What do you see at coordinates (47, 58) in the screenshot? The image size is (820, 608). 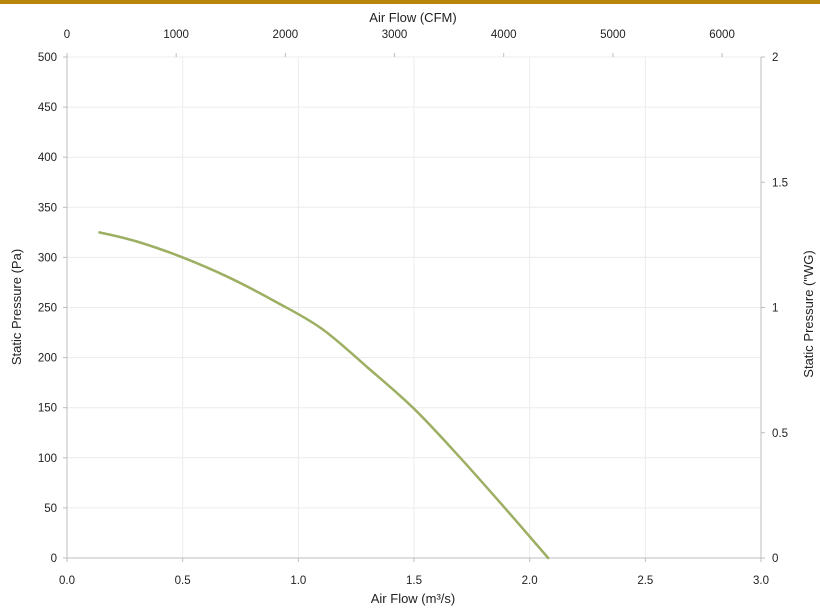 I see `y-tick-label: 500` at bounding box center [47, 58].